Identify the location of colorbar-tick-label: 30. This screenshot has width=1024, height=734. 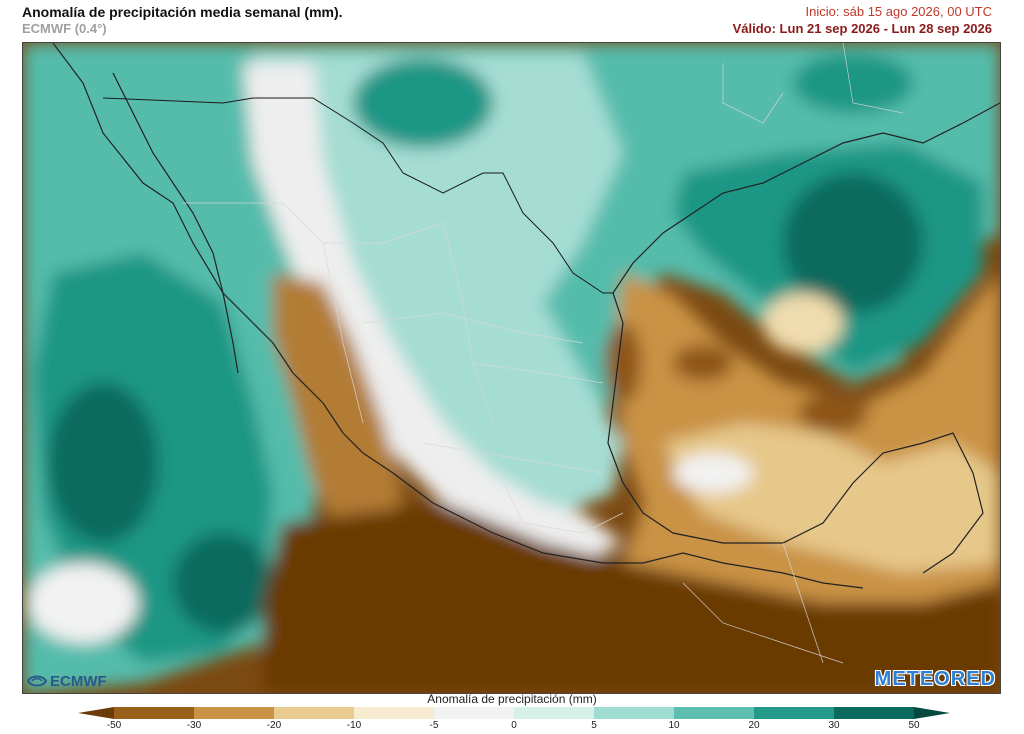
(834, 725).